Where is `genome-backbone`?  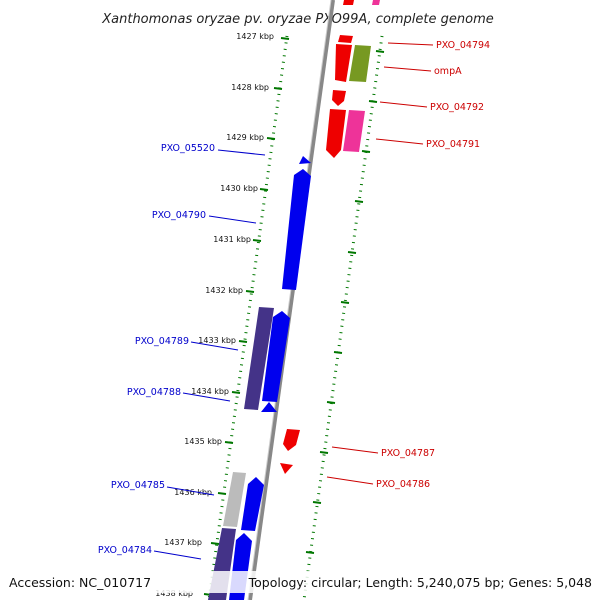
genome-backbone is located at coordinates (291, 300).